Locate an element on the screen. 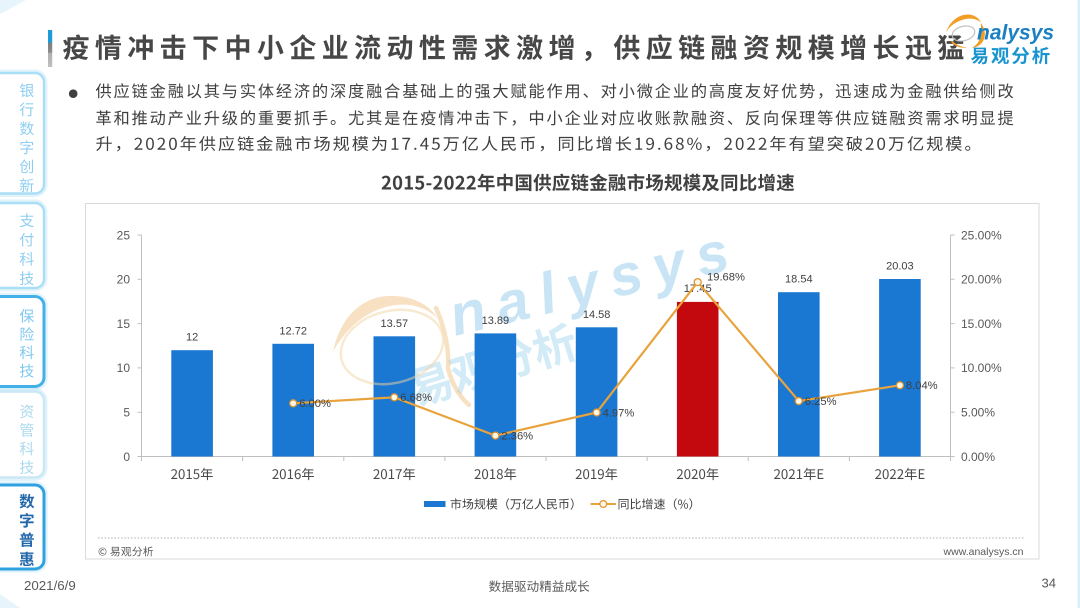 The height and width of the screenshot is (608, 1080). svg-text: 2.36% is located at coordinates (517, 436).